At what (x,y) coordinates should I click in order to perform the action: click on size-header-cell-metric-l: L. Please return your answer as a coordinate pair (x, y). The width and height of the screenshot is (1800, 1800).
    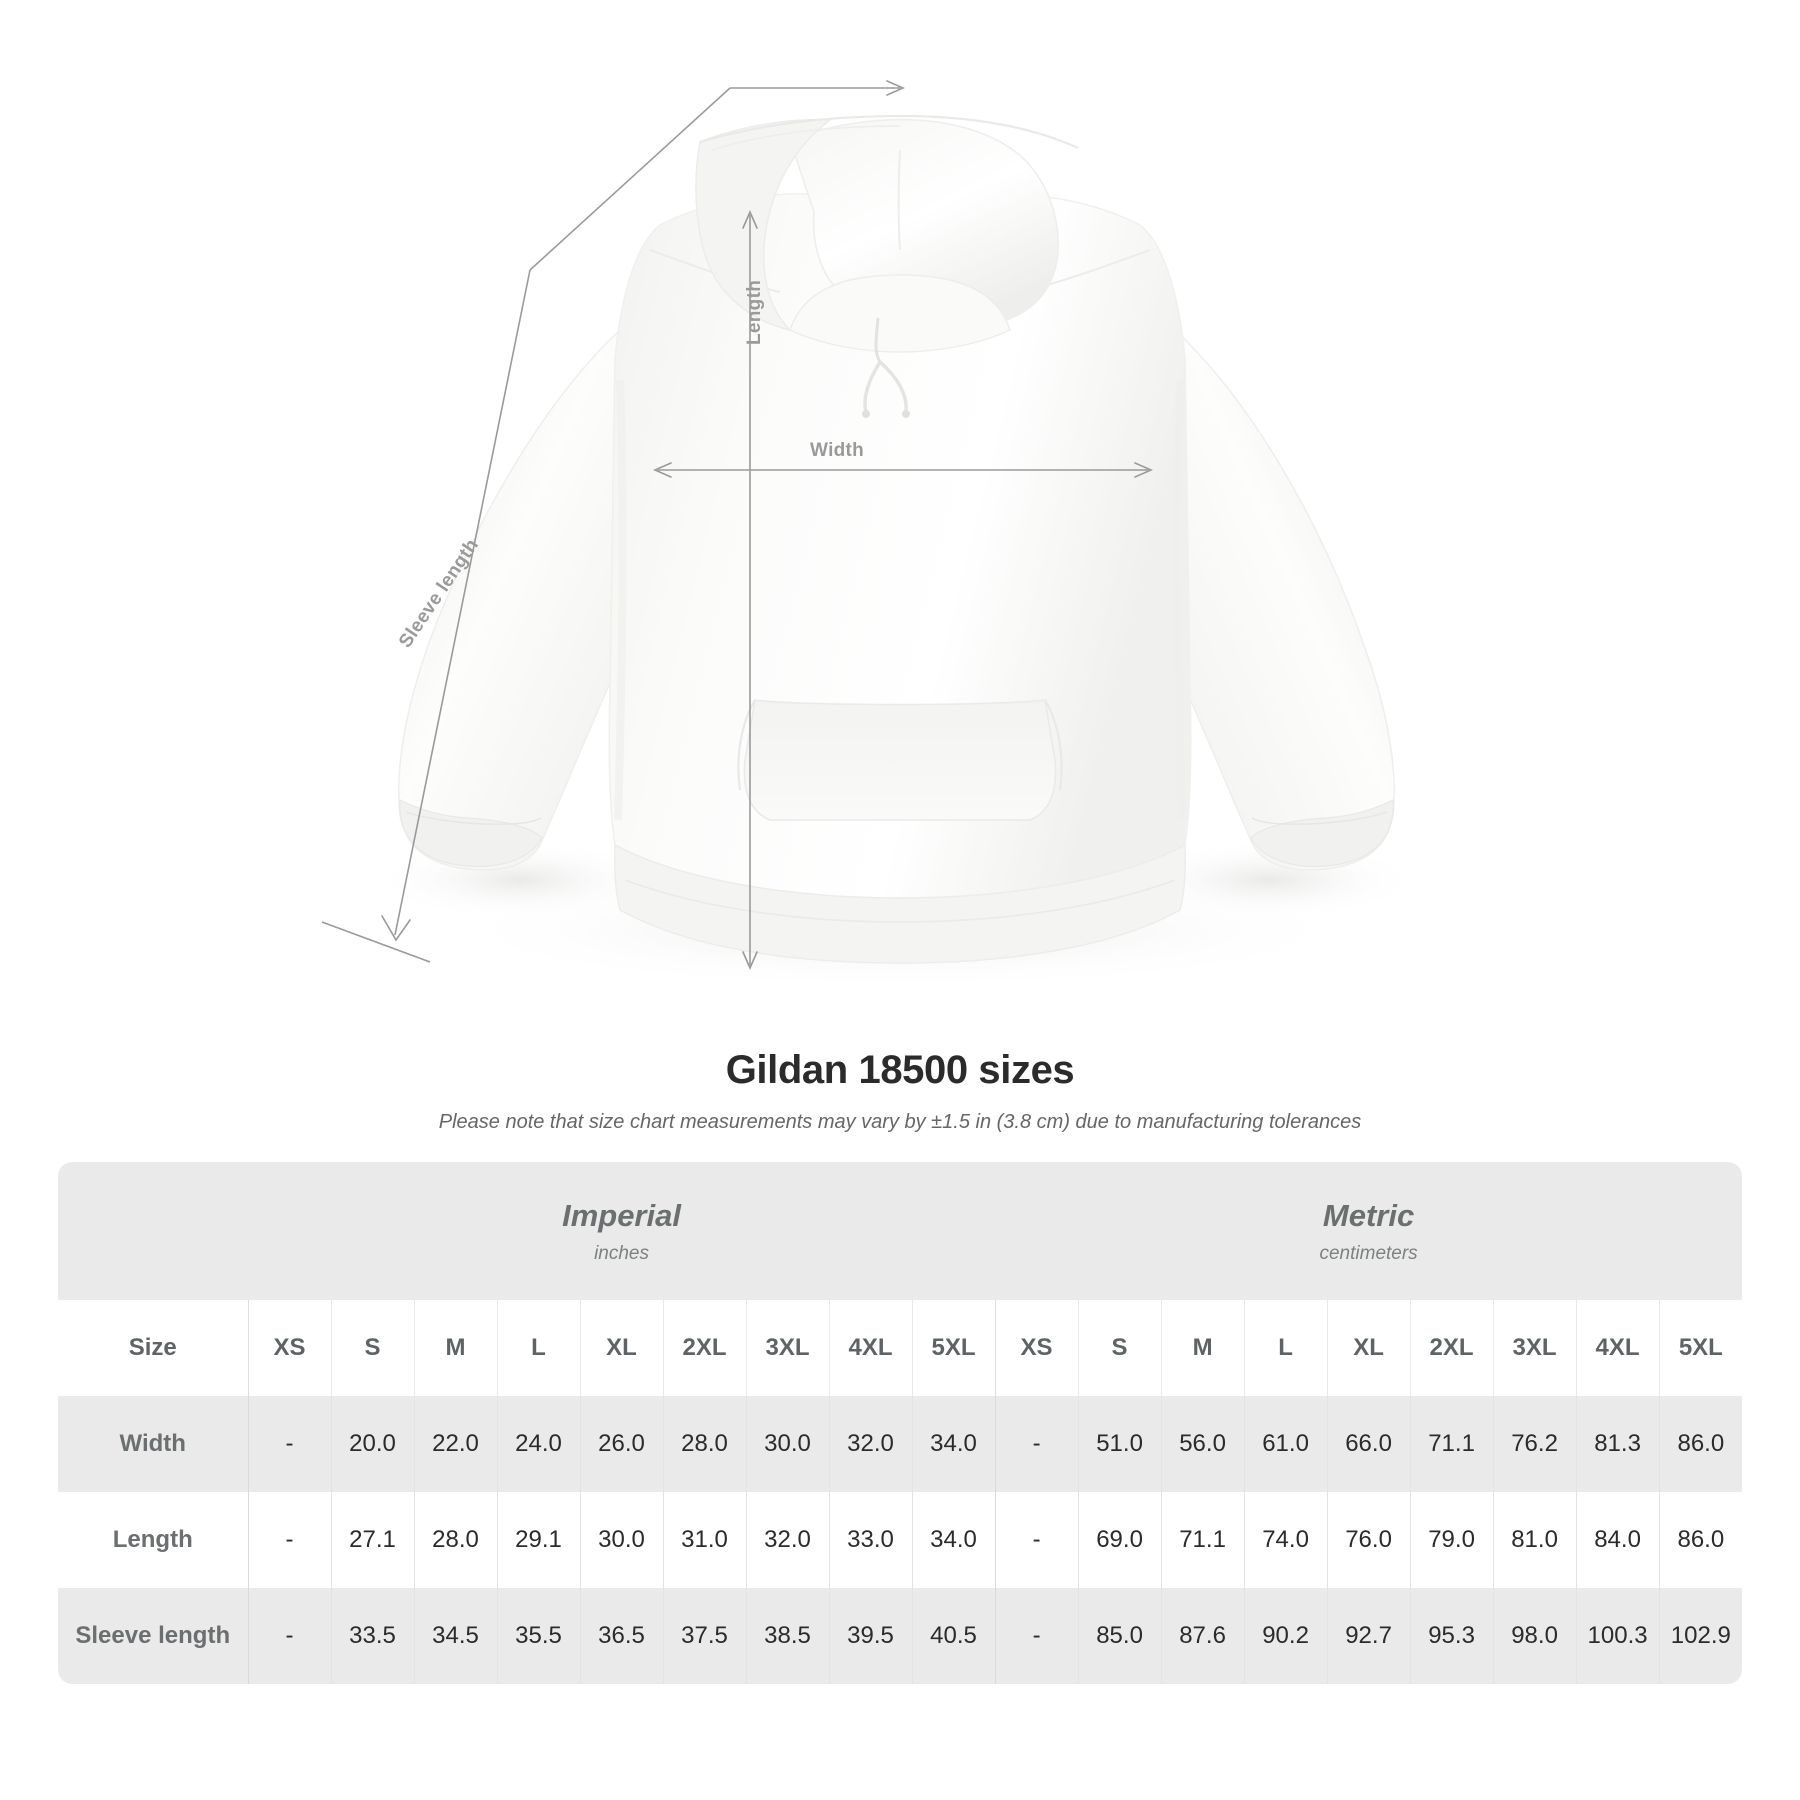
    Looking at the image, I should click on (1285, 1348).